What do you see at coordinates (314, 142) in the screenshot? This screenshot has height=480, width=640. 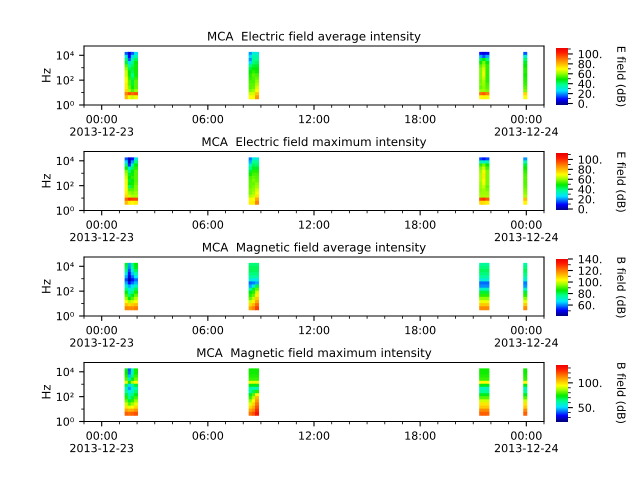 I see `chart-title: MCA Electric field maximum intensity` at bounding box center [314, 142].